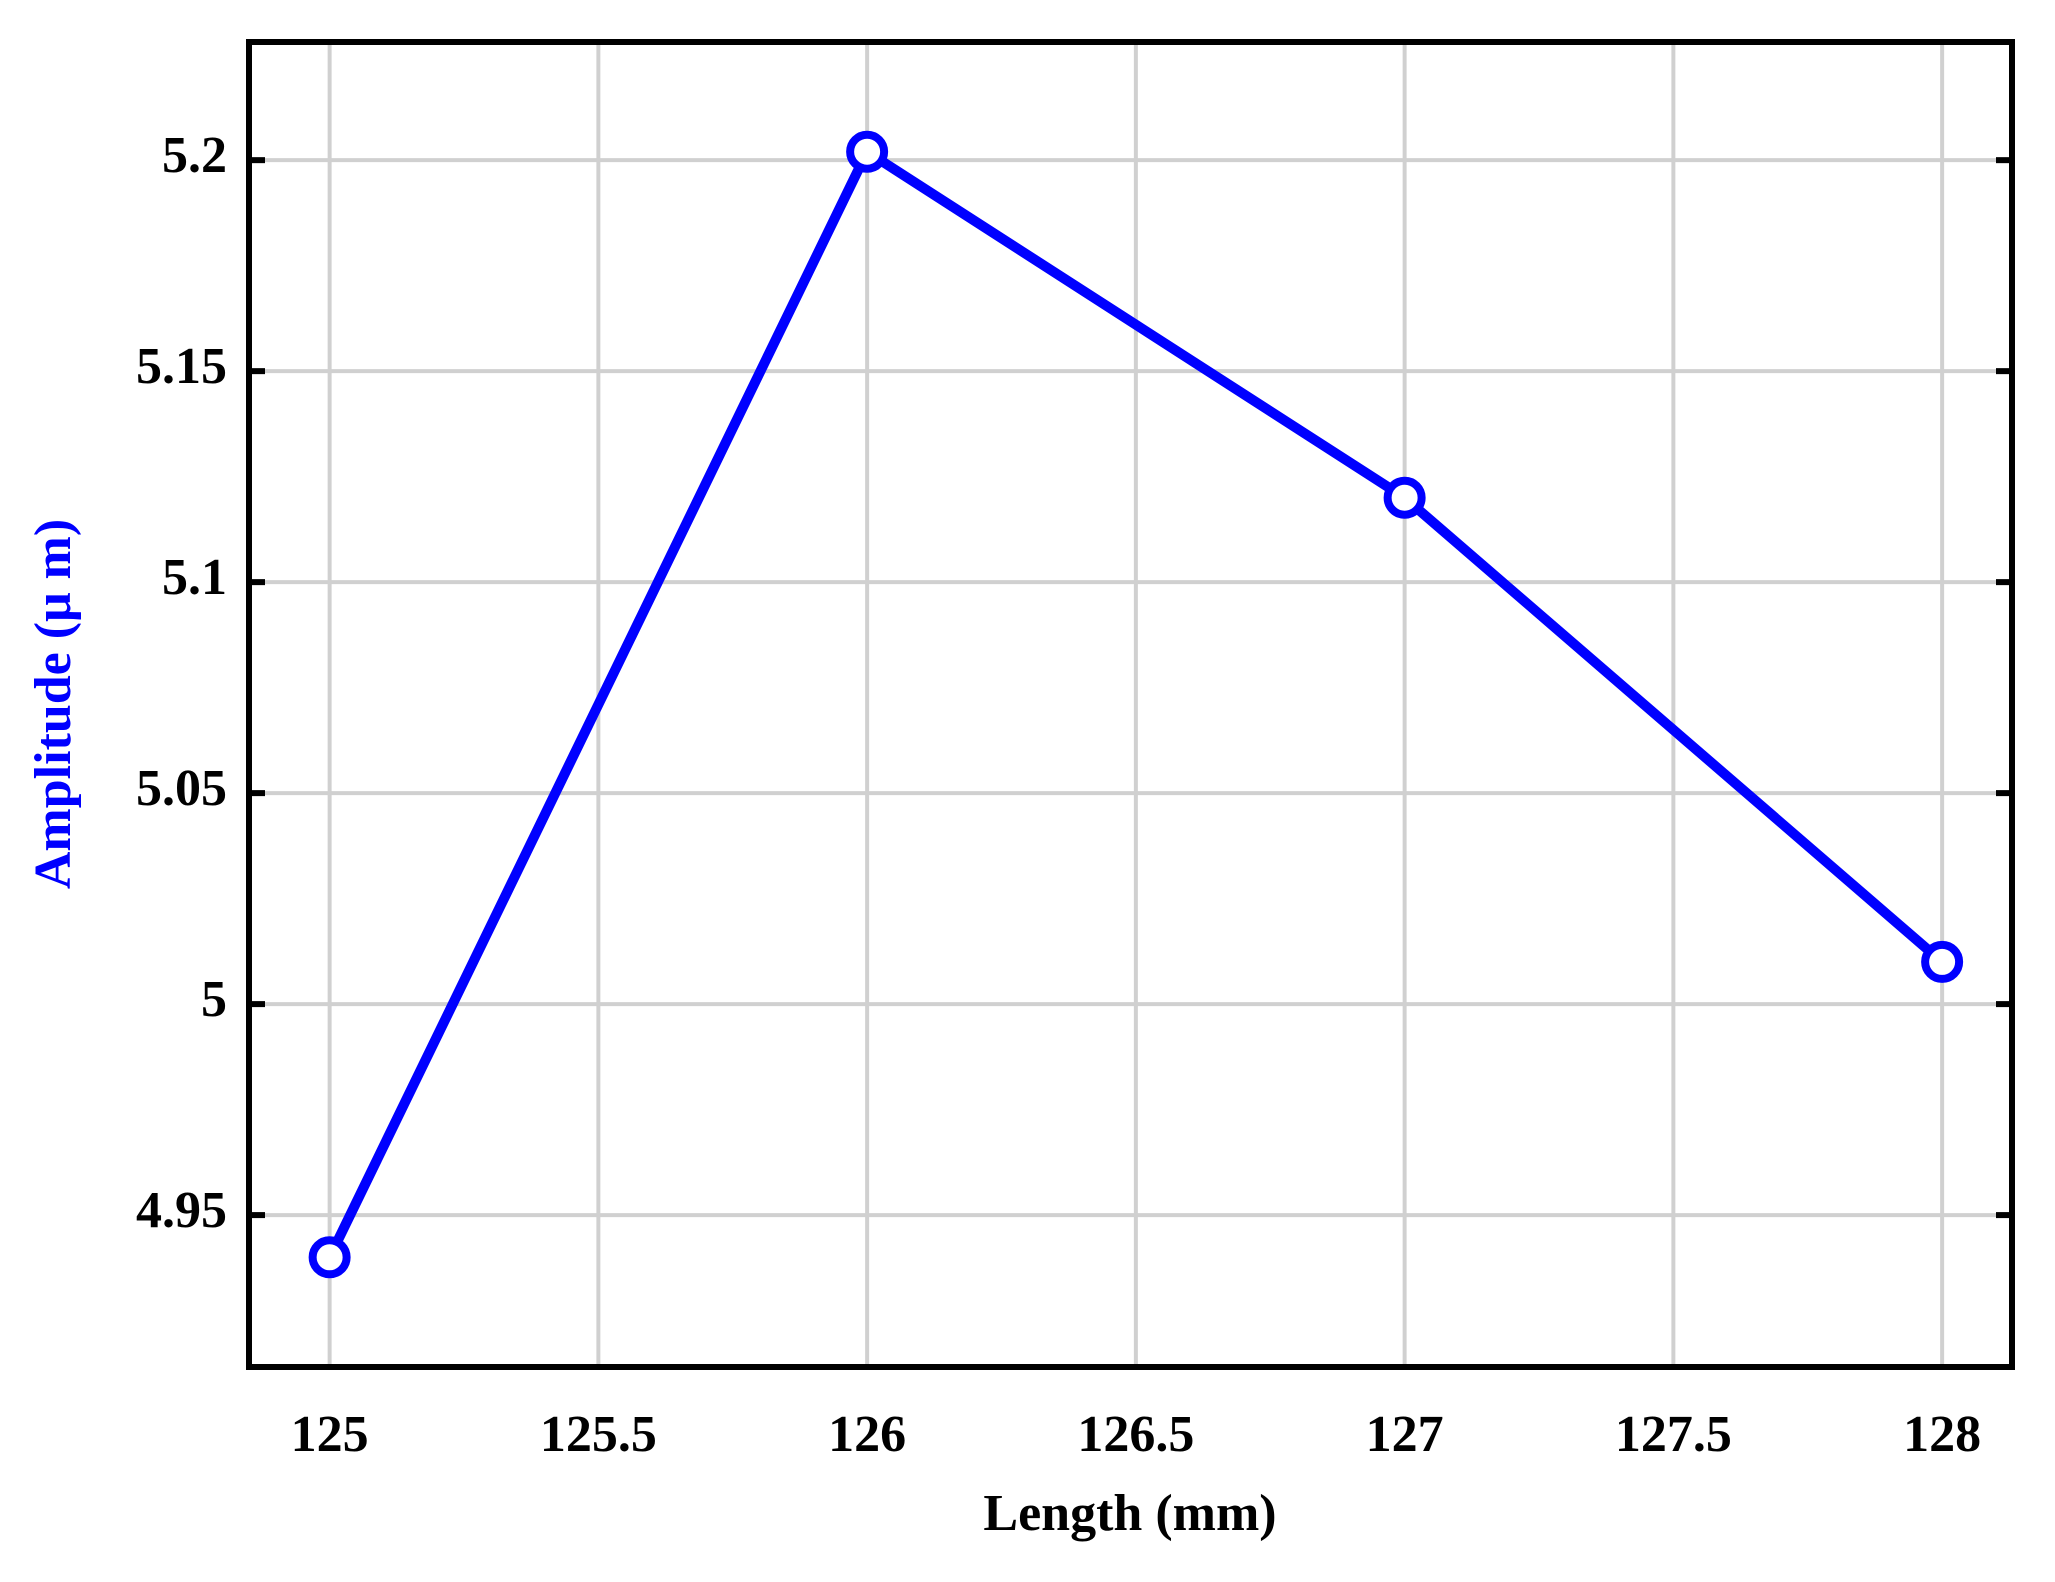  I want to click on y-axis-label: Amplitude (μ m), so click(53, 704).